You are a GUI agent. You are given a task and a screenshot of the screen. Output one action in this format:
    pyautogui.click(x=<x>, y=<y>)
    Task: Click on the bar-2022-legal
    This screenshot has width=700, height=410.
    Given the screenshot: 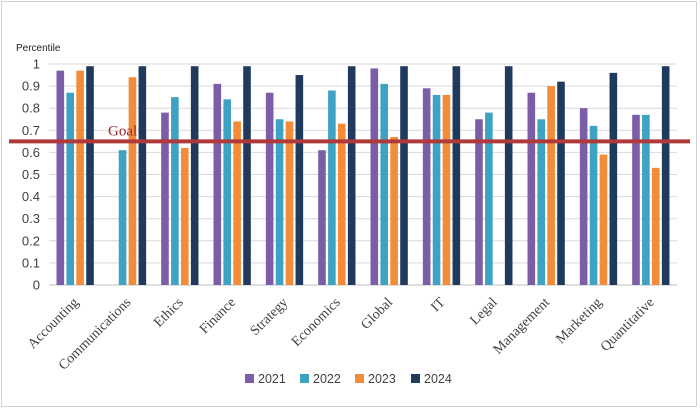 What is the action you would take?
    pyautogui.click(x=489, y=199)
    